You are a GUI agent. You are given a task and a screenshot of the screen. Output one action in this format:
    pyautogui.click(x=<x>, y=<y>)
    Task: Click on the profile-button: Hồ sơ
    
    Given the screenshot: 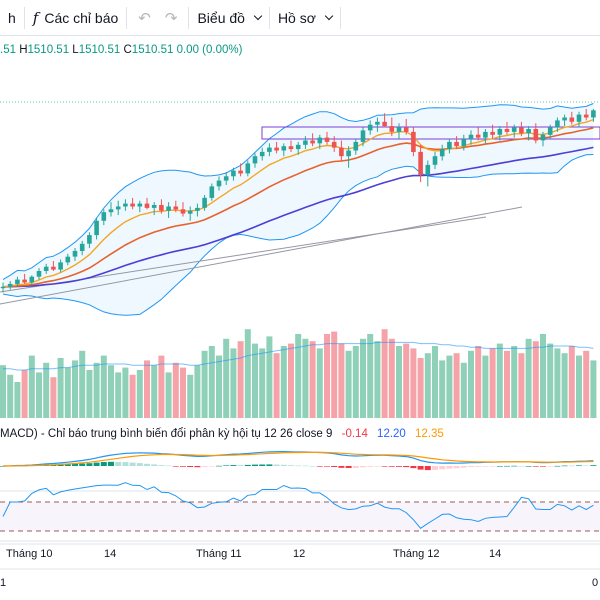 What is the action you would take?
    pyautogui.click(x=305, y=18)
    